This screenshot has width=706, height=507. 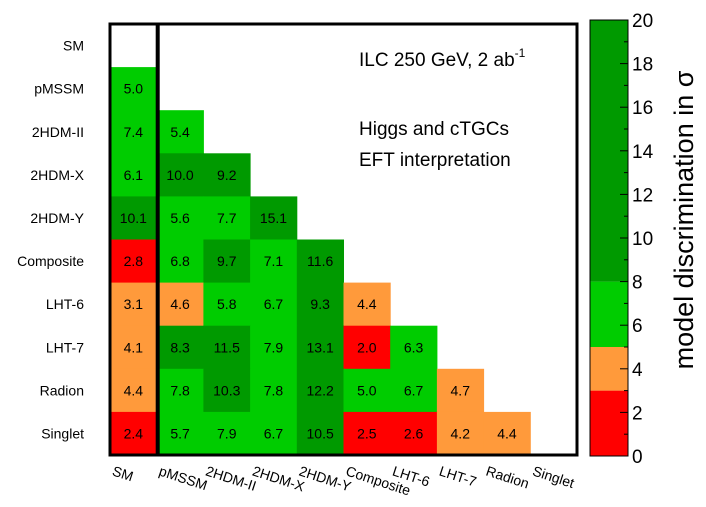 What do you see at coordinates (227, 304) in the screenshot?
I see `cell-value: 5.8` at bounding box center [227, 304].